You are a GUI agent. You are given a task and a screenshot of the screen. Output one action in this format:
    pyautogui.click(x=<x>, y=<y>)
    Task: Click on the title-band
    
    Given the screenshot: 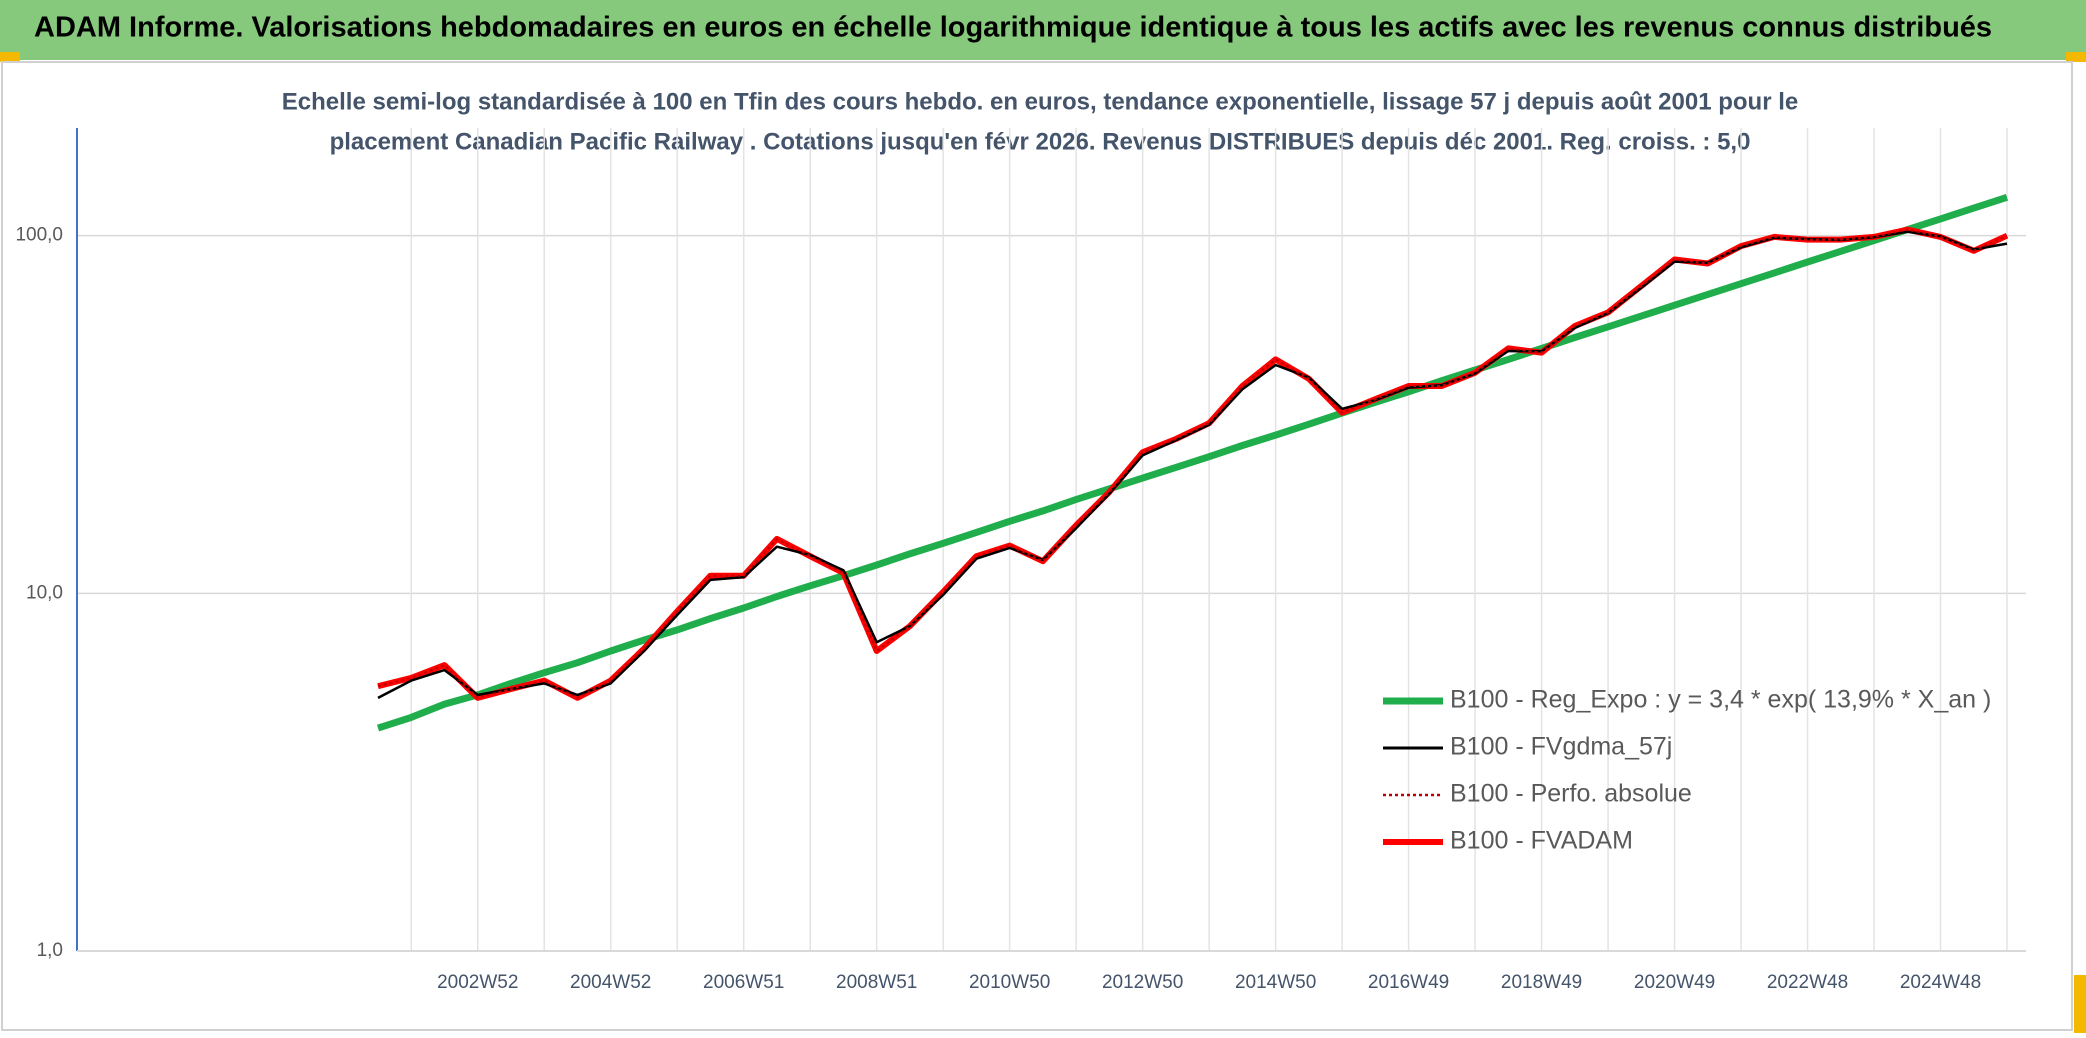 What is the action you would take?
    pyautogui.click(x=1043, y=30)
    